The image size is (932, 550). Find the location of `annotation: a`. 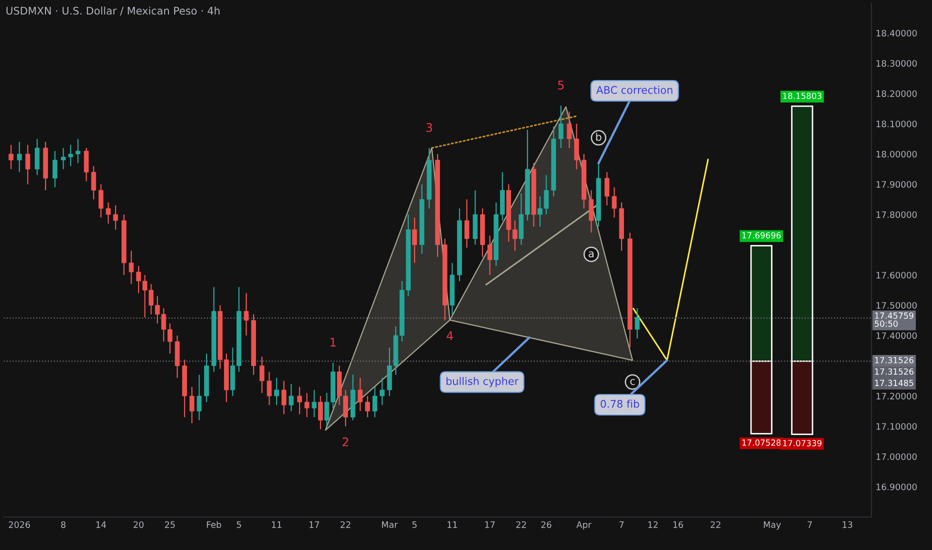

annotation: a is located at coordinates (591, 254).